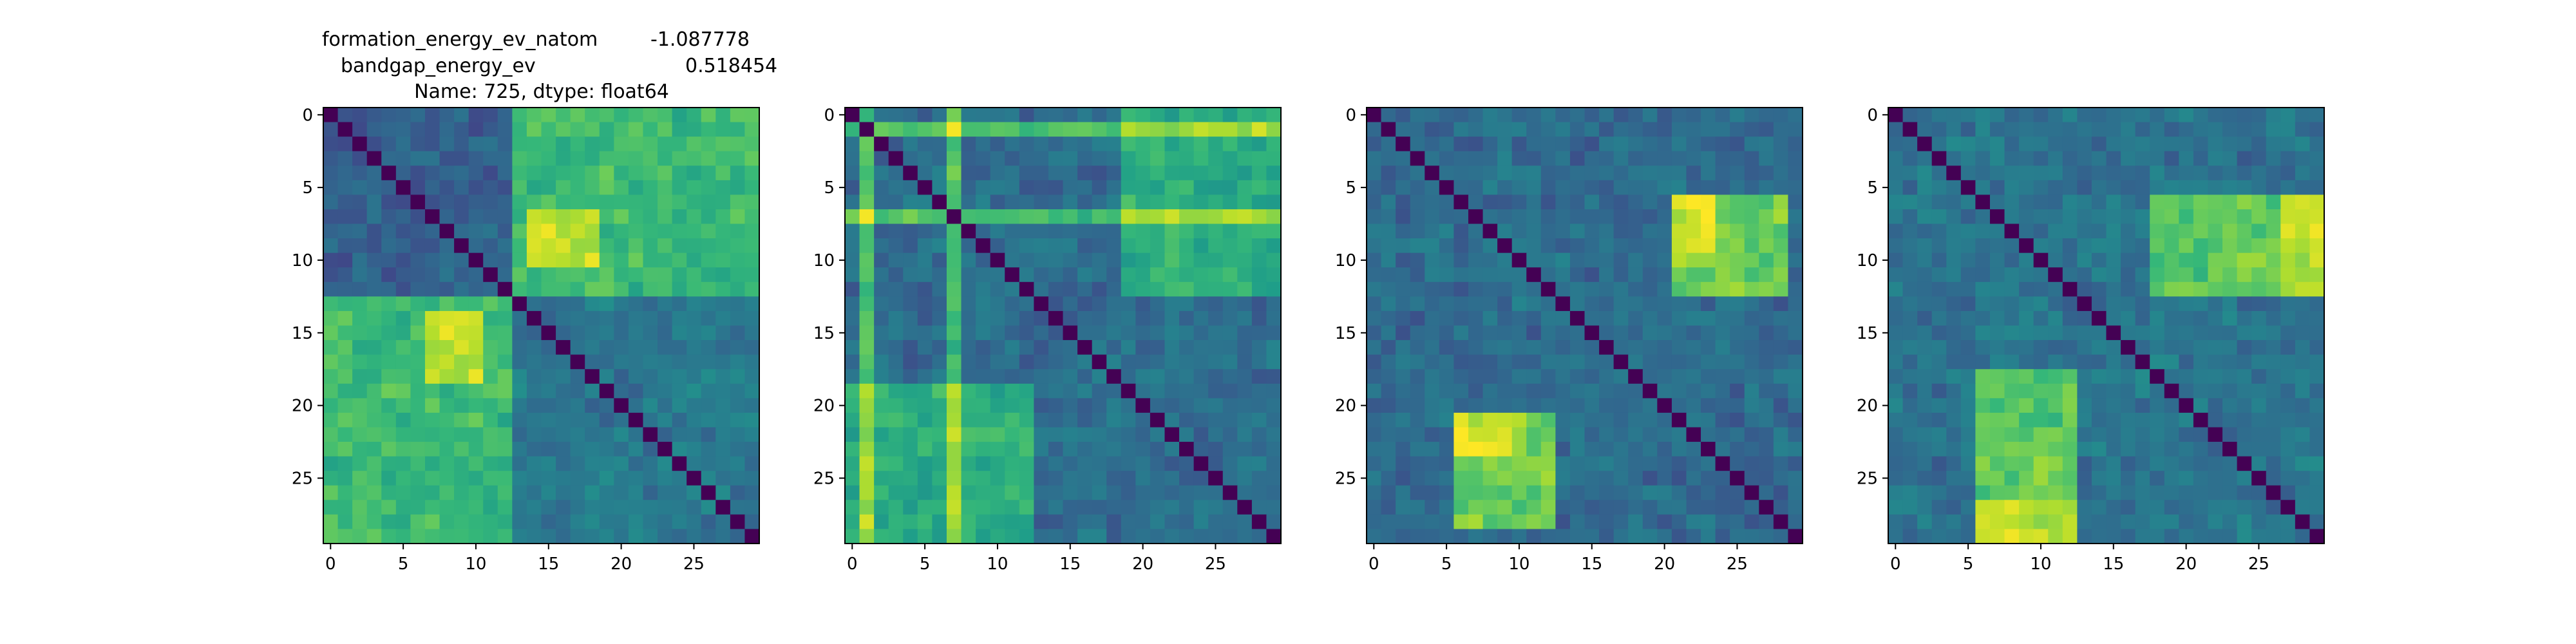  Describe the element at coordinates (829, 188) in the screenshot. I see `y-tick-label: 5` at that location.